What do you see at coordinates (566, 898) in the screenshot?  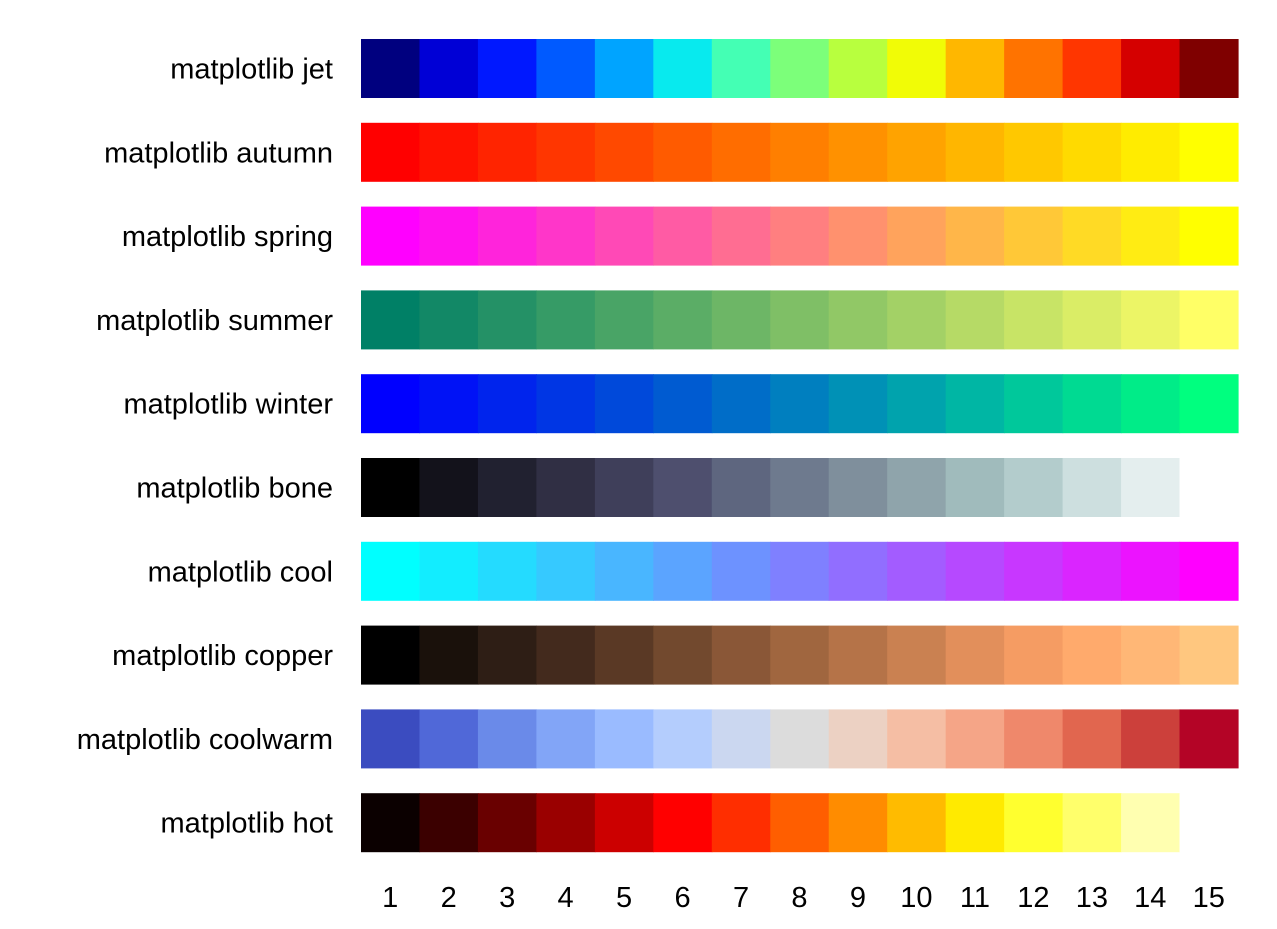 I see `x-tick-label: 4` at bounding box center [566, 898].